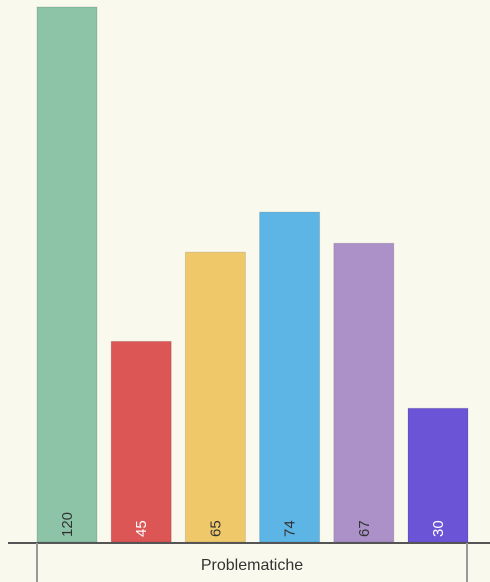 This screenshot has height=582, width=490. What do you see at coordinates (290, 528) in the screenshot?
I see `bar-value-label: 74` at bounding box center [290, 528].